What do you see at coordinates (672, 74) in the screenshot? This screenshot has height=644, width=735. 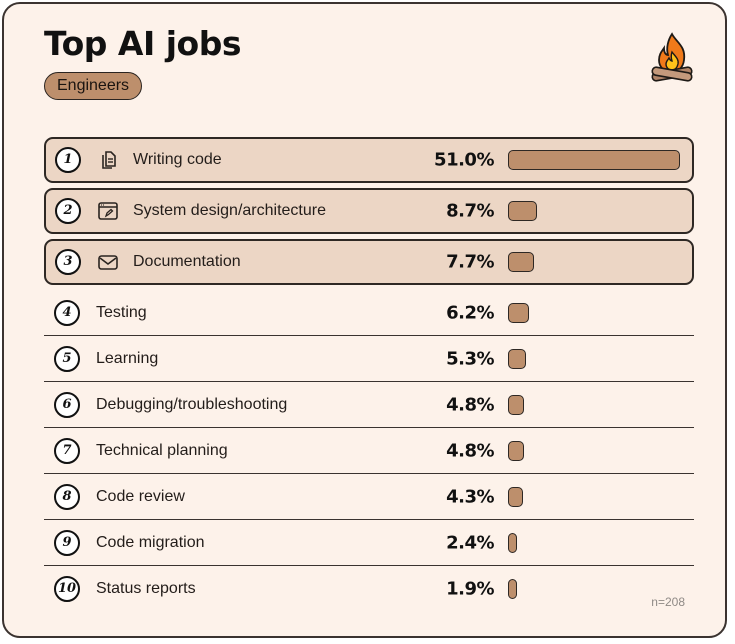 I see `log-right` at bounding box center [672, 74].